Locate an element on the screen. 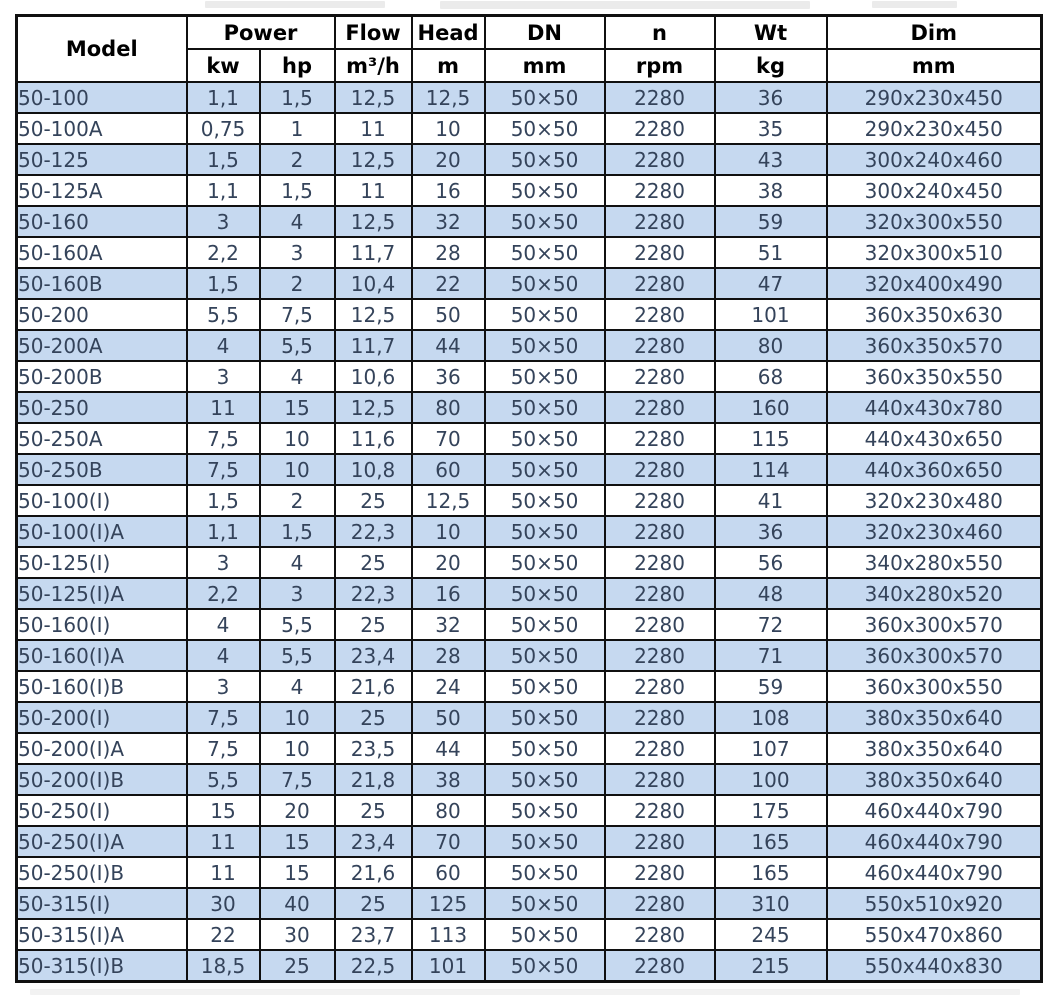 The height and width of the screenshot is (1000, 1054). cell-kw: 5,5 is located at coordinates (223, 779).